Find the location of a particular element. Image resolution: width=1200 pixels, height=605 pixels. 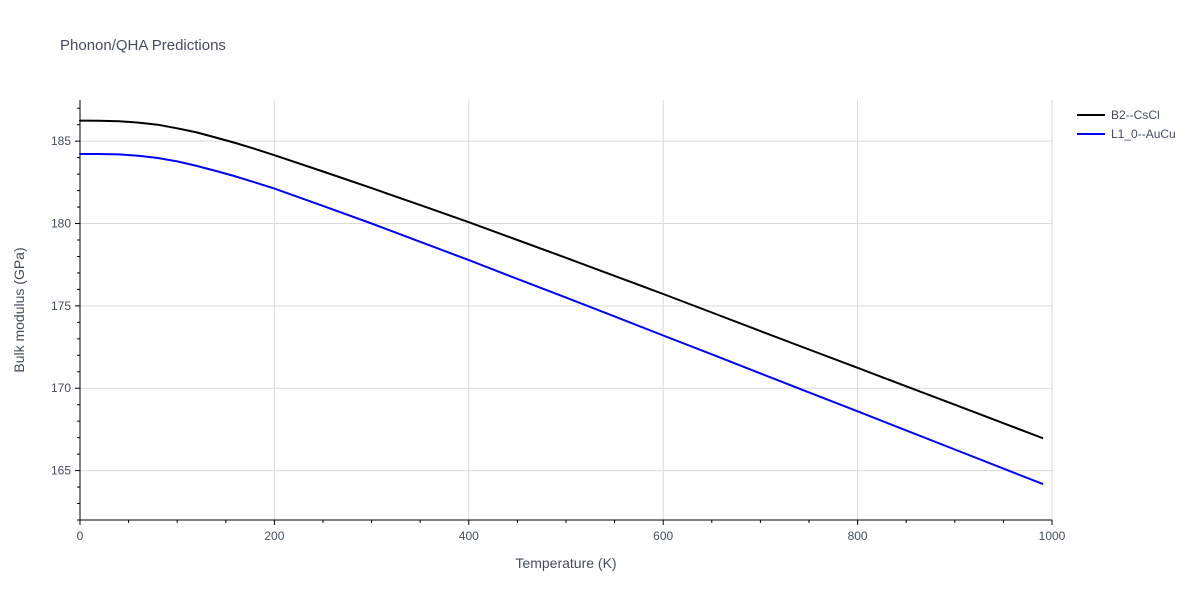

x-tick-label: 0 is located at coordinates (80, 536).